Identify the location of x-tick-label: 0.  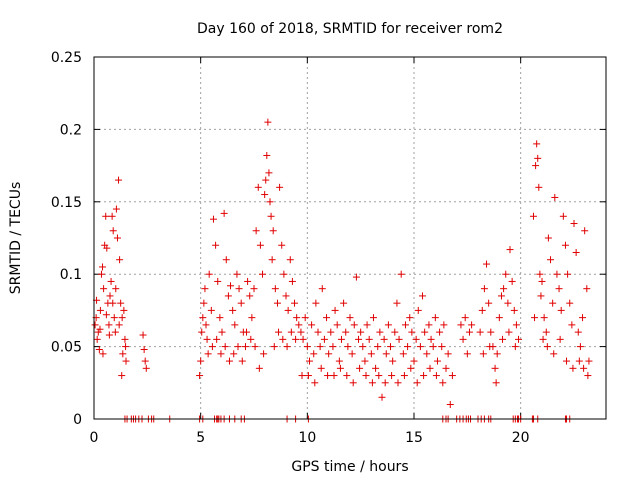
(94, 438).